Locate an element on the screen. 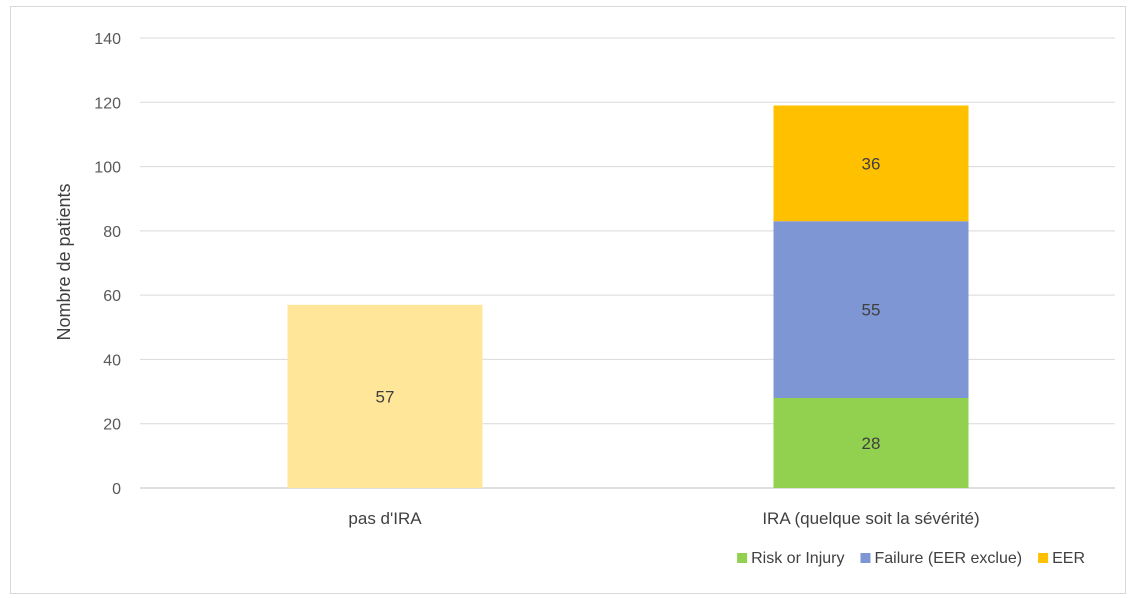  legend-item: Failure (EER exclue) is located at coordinates (941, 558).